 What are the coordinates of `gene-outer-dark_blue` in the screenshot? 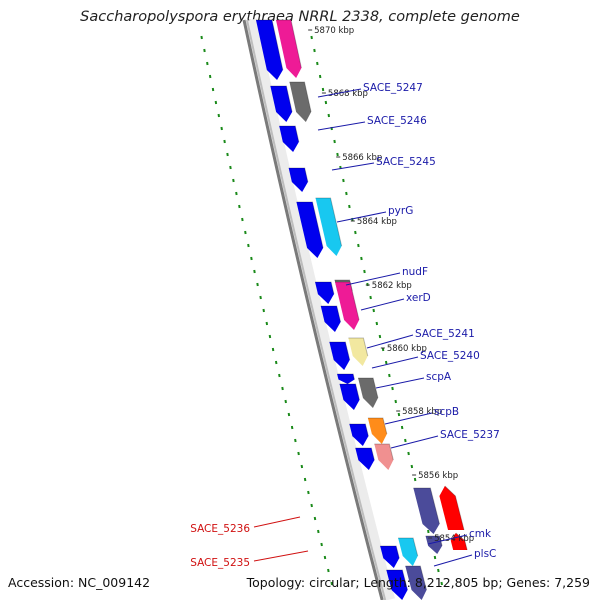 It's located at (416, 582).